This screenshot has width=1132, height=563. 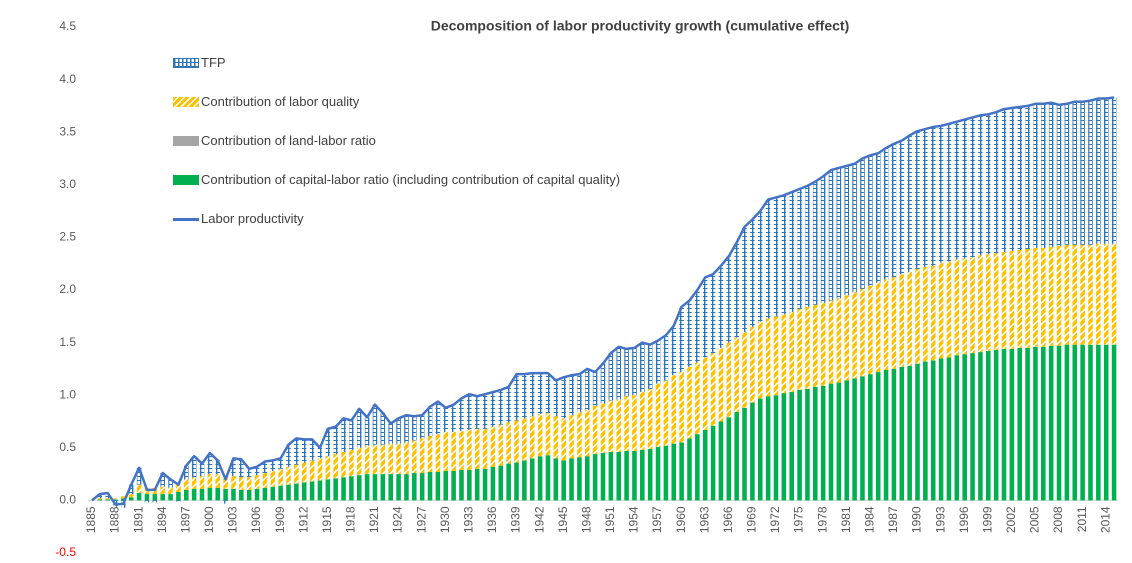 I want to click on x-tick-label: 1954, so click(x=634, y=519).